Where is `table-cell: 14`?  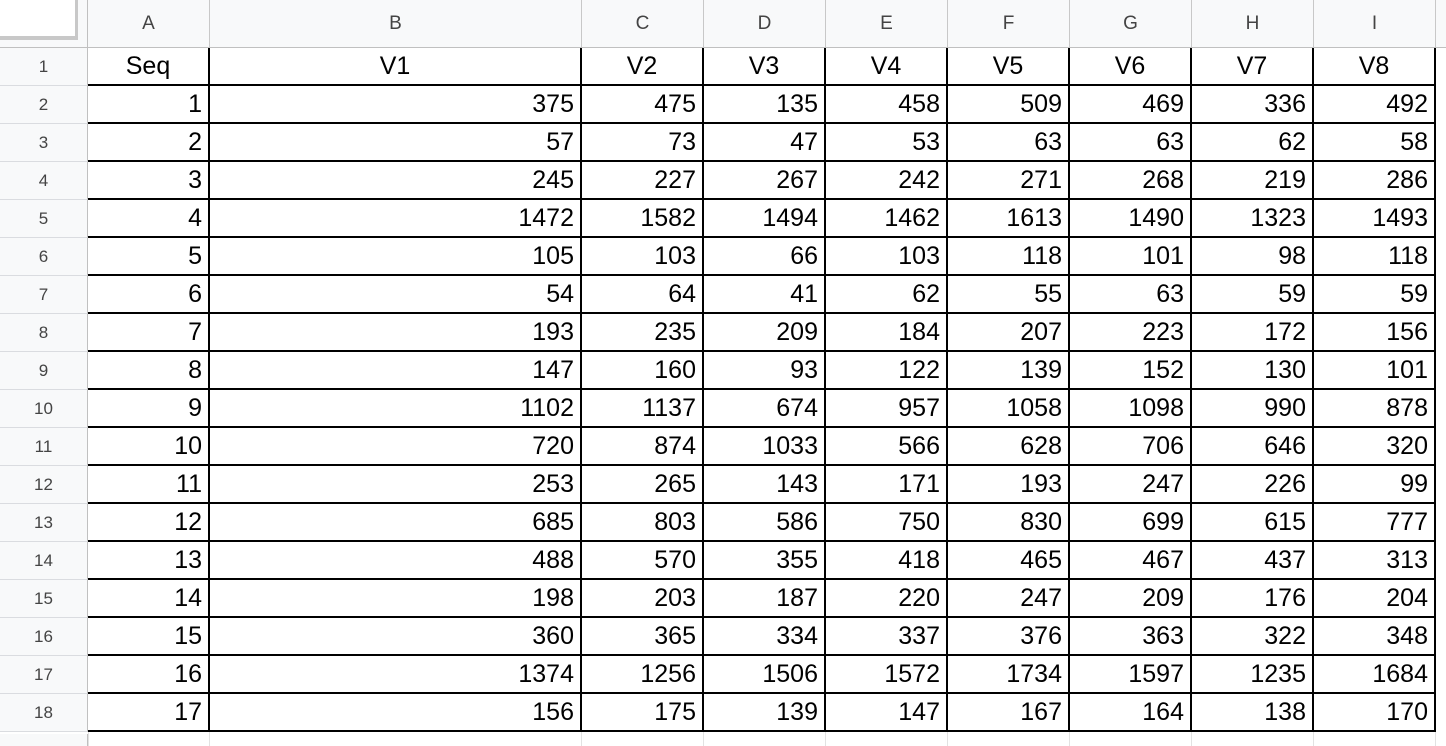 table-cell: 14 is located at coordinates (149, 599).